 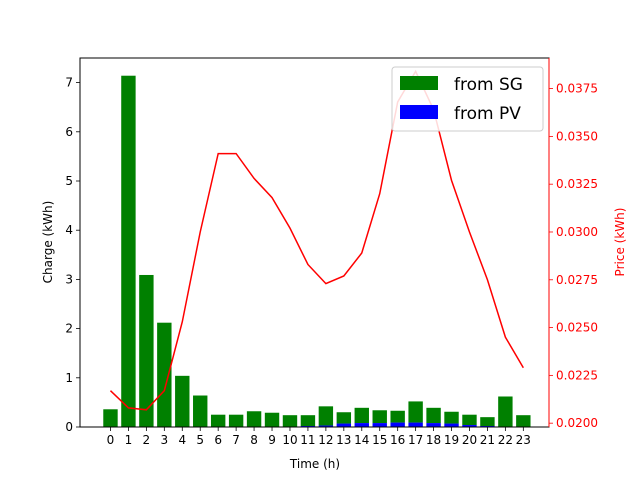 I want to click on x-tick-label: 2, so click(x=147, y=440).